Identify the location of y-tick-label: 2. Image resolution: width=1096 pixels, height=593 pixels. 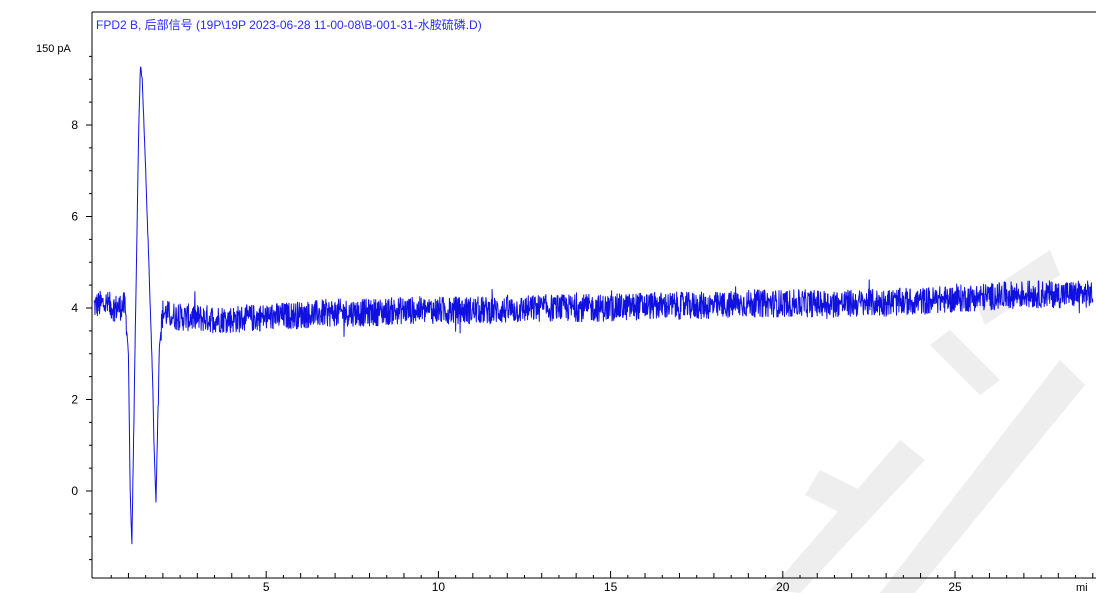
(74, 400).